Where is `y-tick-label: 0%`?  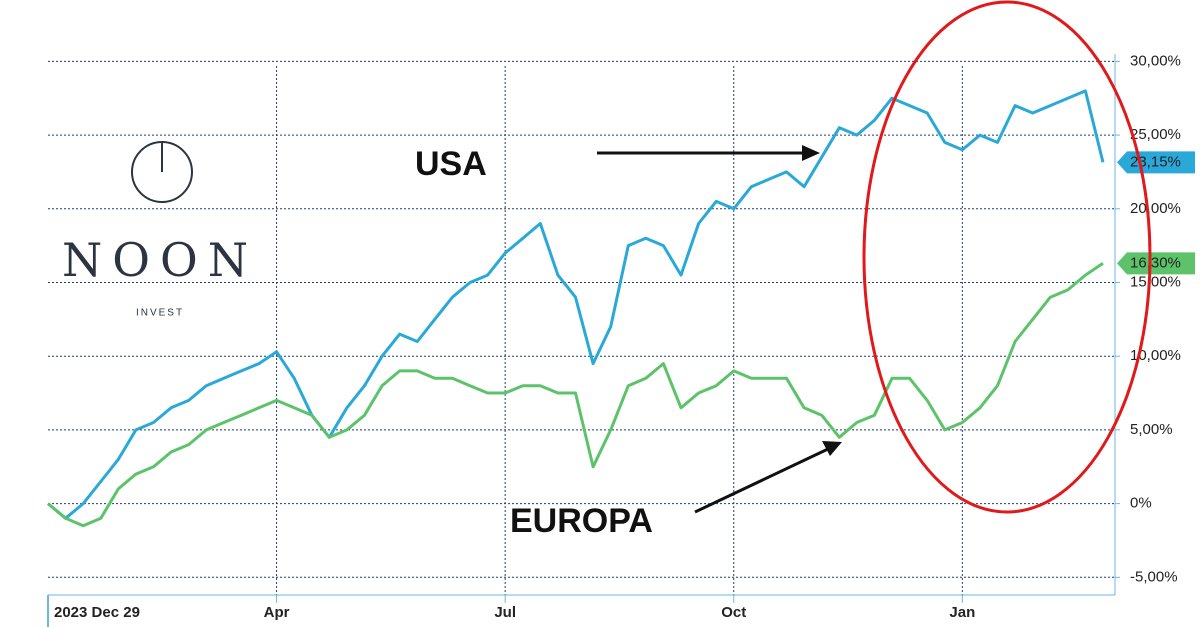
y-tick-label: 0% is located at coordinates (1141, 503).